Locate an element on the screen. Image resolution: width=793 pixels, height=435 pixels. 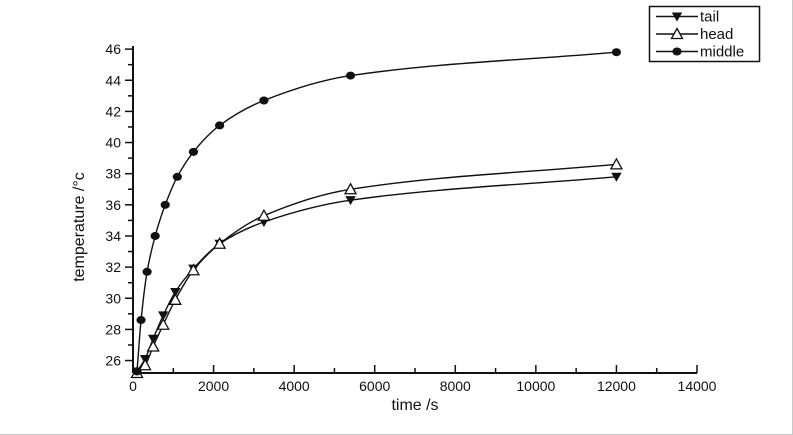
x-tick-label: 6000 is located at coordinates (374, 386).